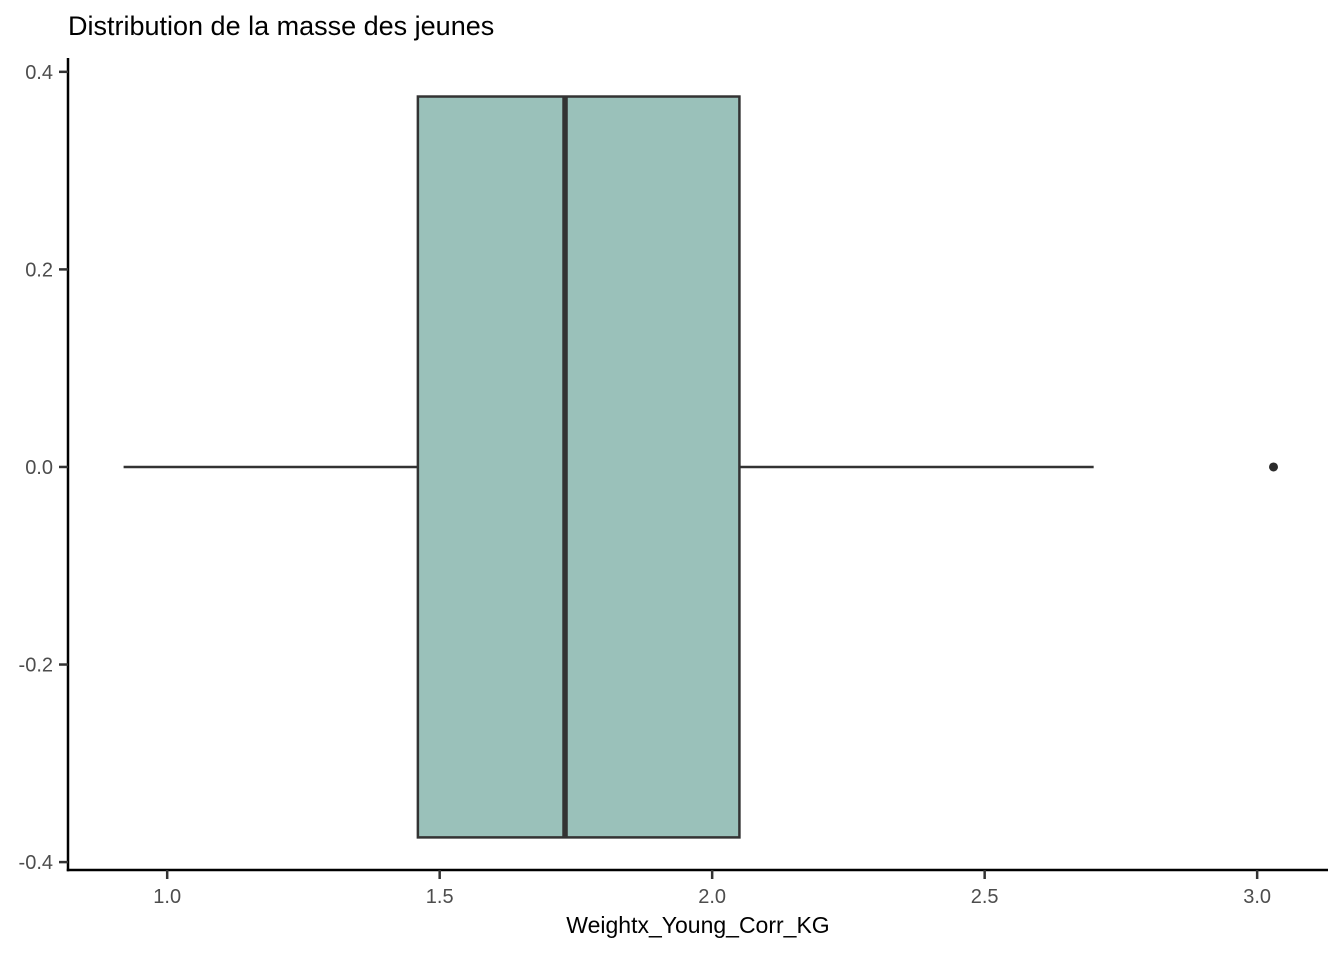  What do you see at coordinates (39, 270) in the screenshot?
I see `y-tick-label: 0.2` at bounding box center [39, 270].